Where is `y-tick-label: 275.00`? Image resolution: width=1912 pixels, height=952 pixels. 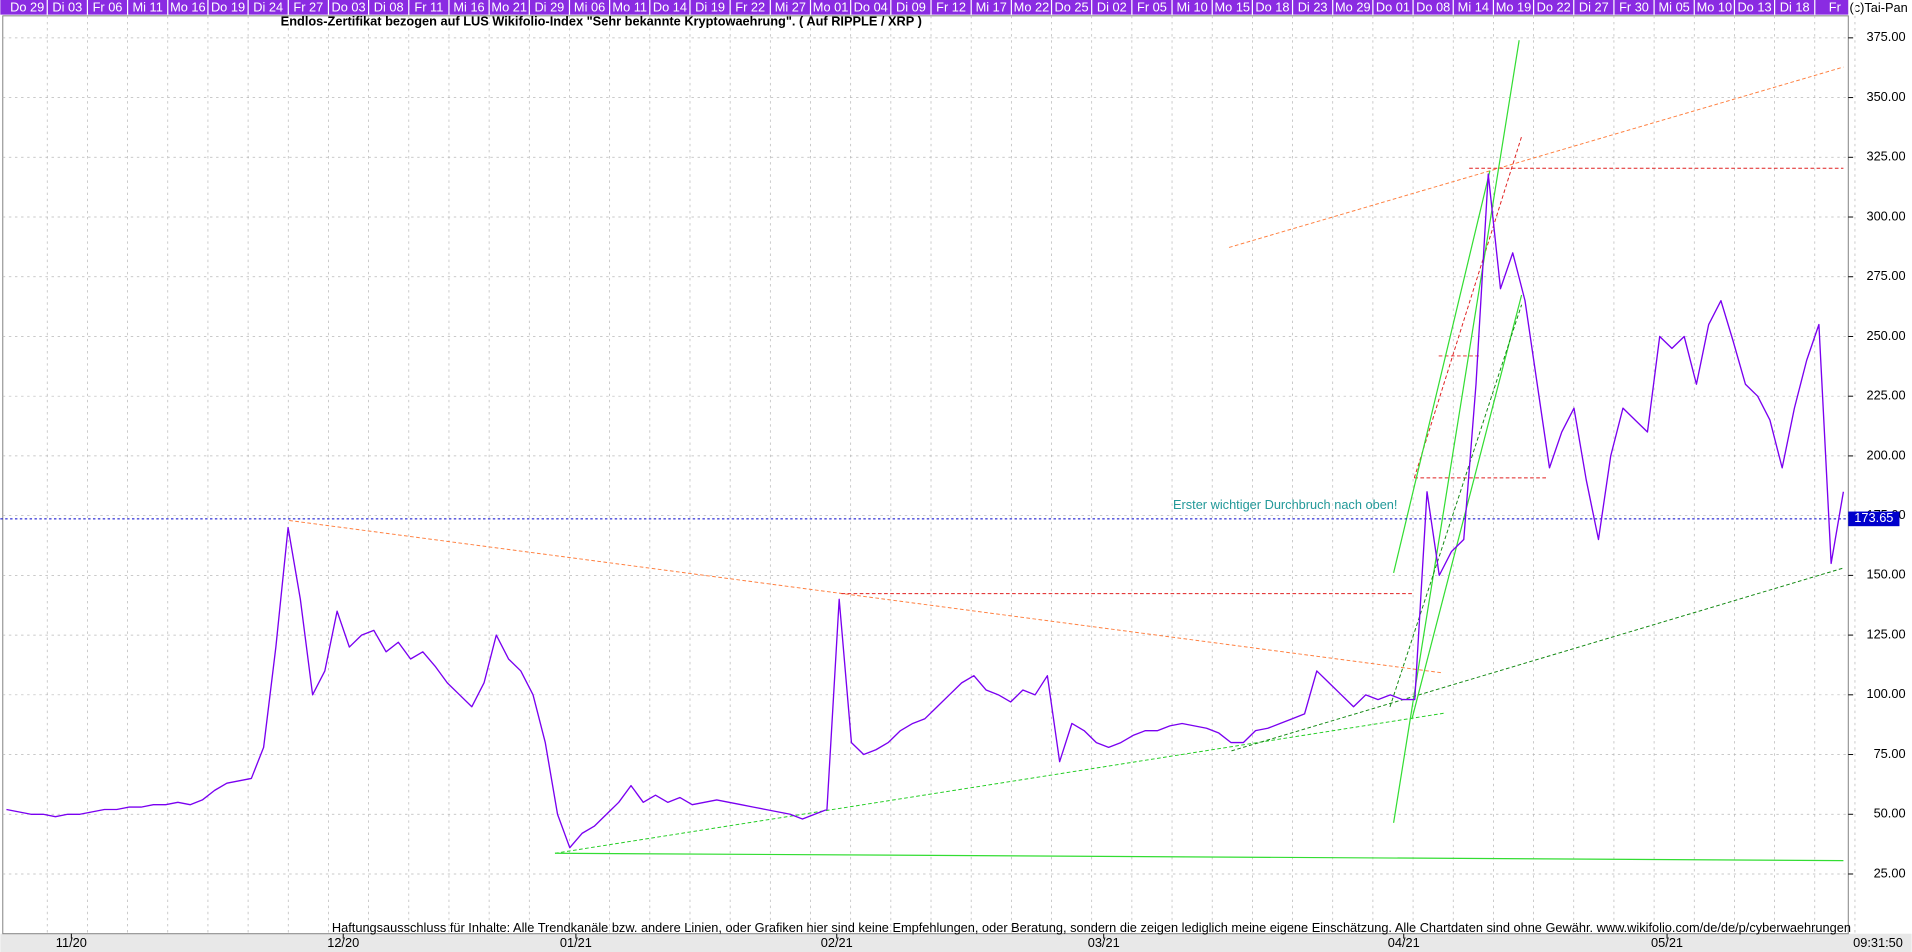 y-tick-label: 275.00 is located at coordinates (1885, 275).